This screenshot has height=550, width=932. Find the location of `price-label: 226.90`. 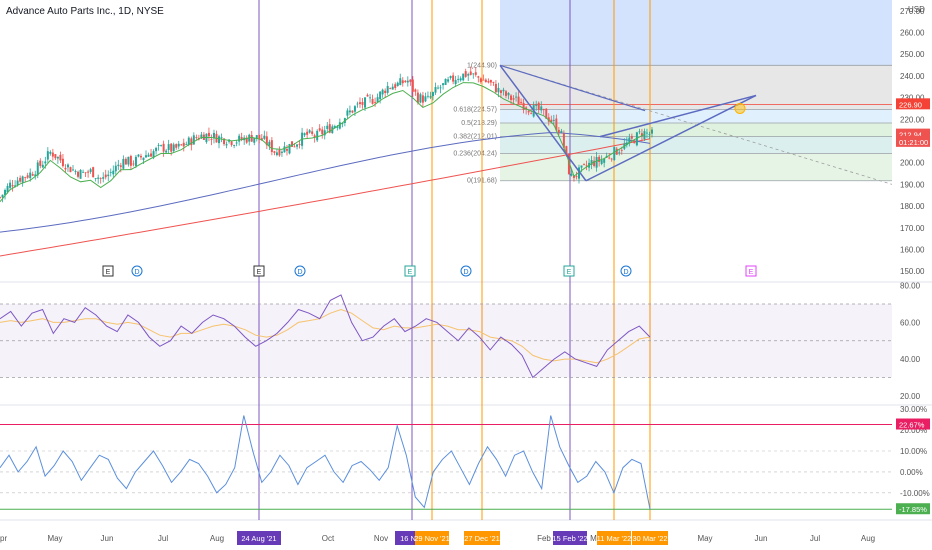

price-label: 226.90 is located at coordinates (910, 104).